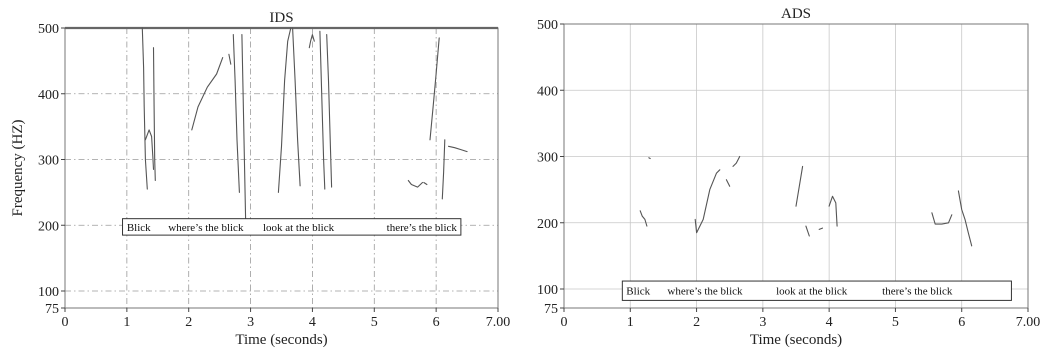  I want to click on y-axis-label: Frequency (HZ), so click(18, 167).